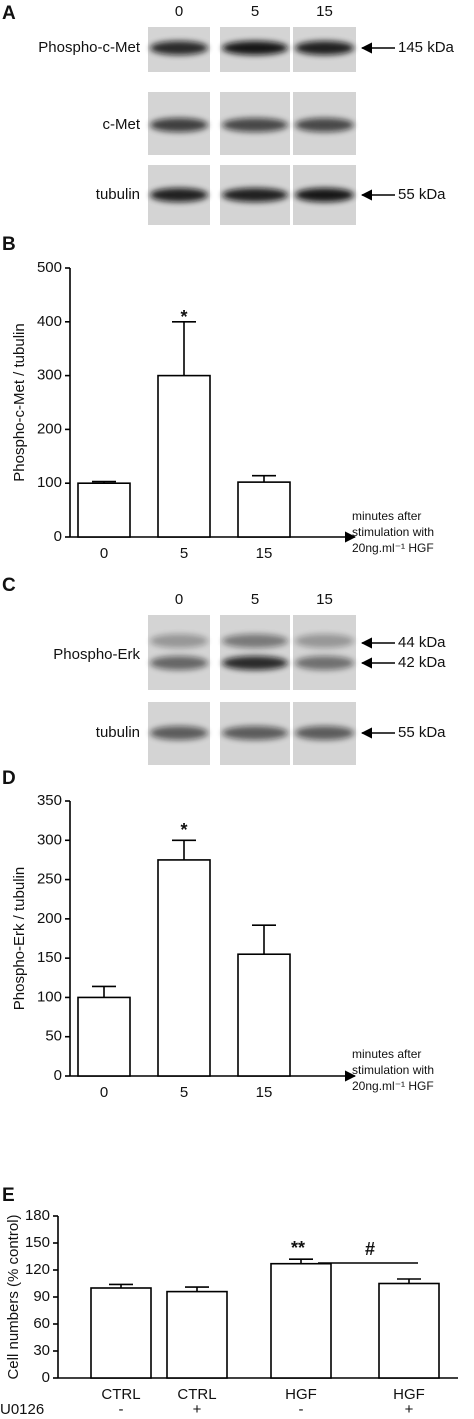  I want to click on annotation: **, so click(298, 1248).